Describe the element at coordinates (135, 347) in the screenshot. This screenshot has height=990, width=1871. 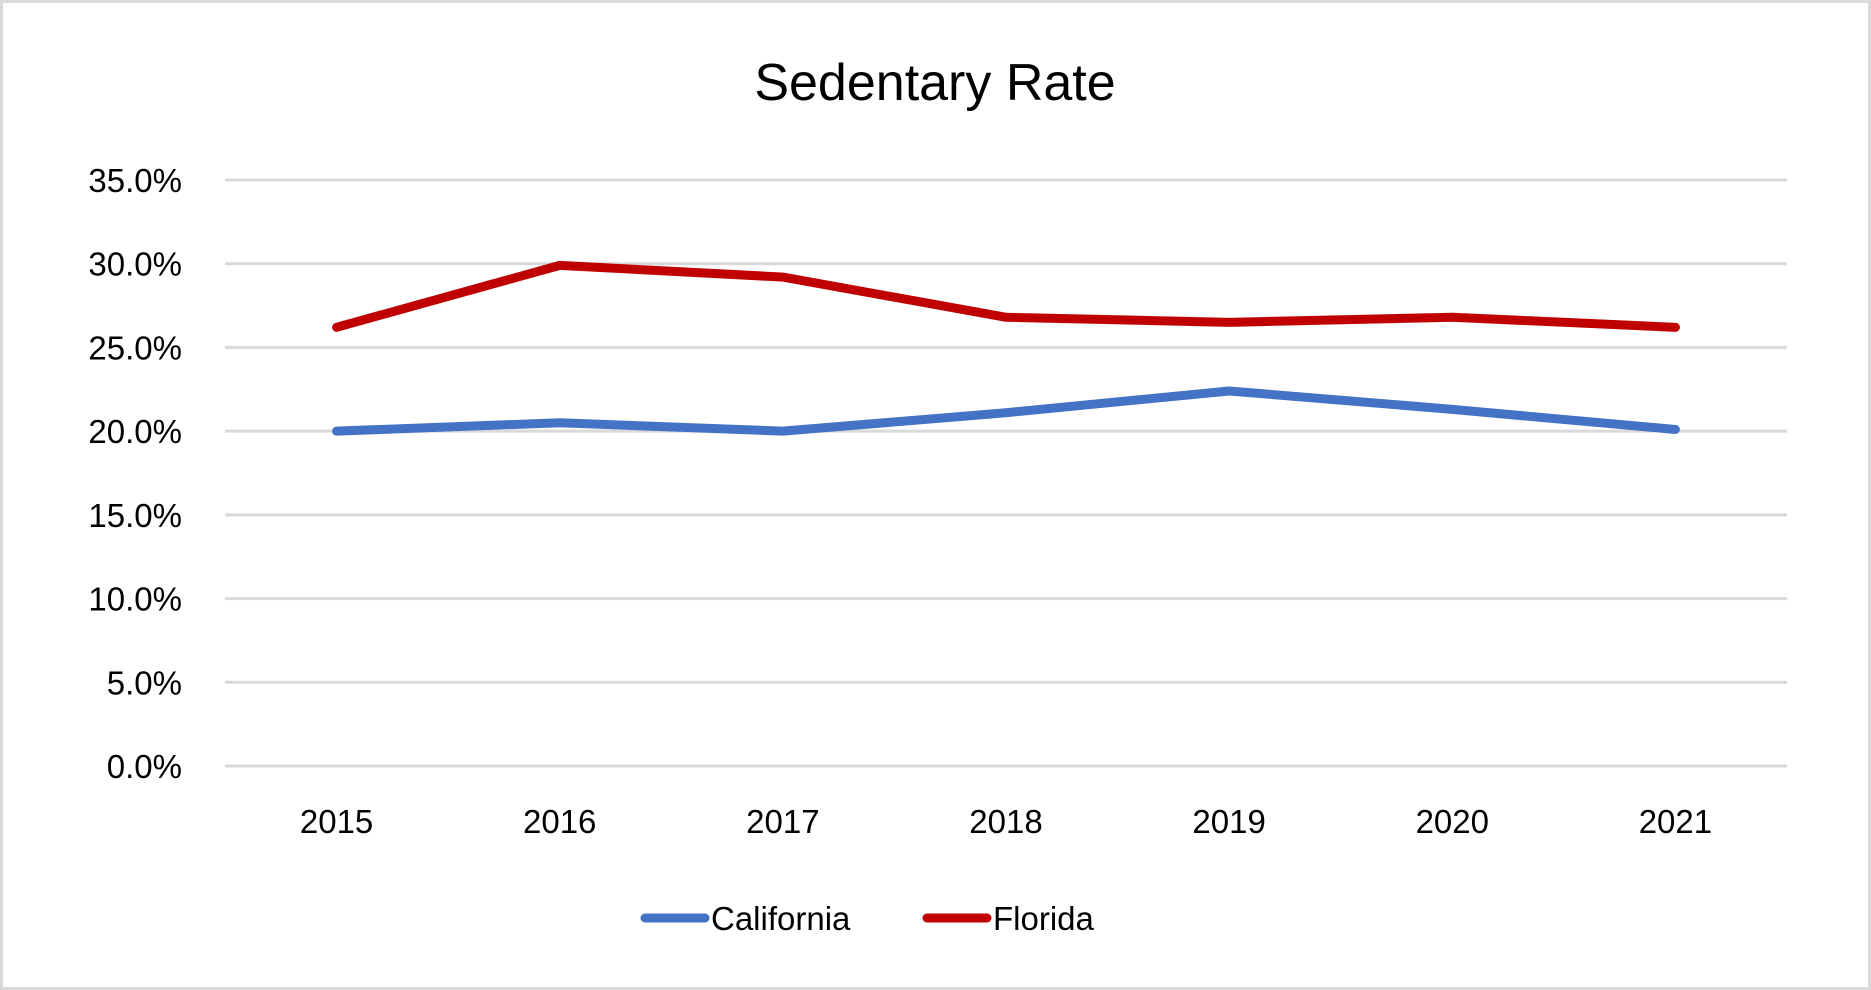
I see `y-tick-label: 25.0%` at that location.